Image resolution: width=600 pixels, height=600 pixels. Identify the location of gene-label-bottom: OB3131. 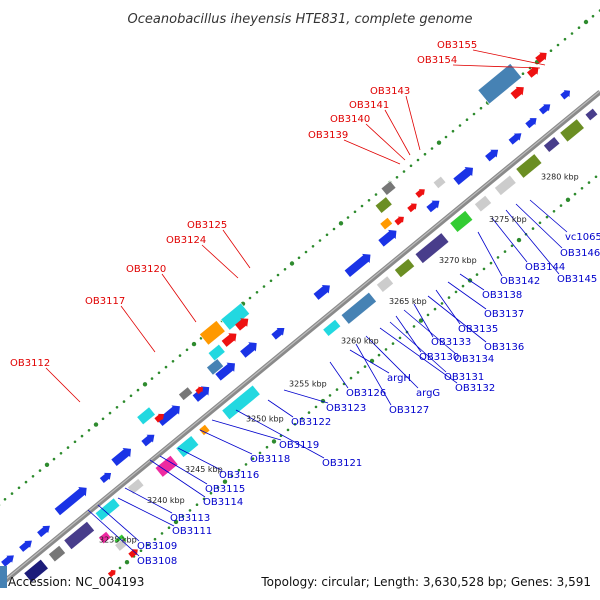
(464, 377).